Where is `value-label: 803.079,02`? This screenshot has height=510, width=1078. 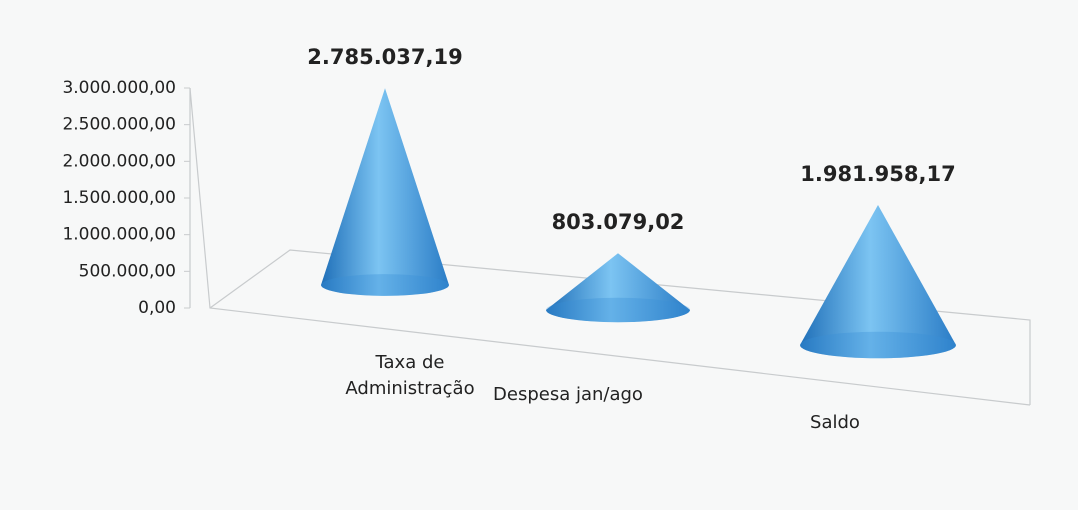
value-label: 803.079,02 is located at coordinates (618, 222).